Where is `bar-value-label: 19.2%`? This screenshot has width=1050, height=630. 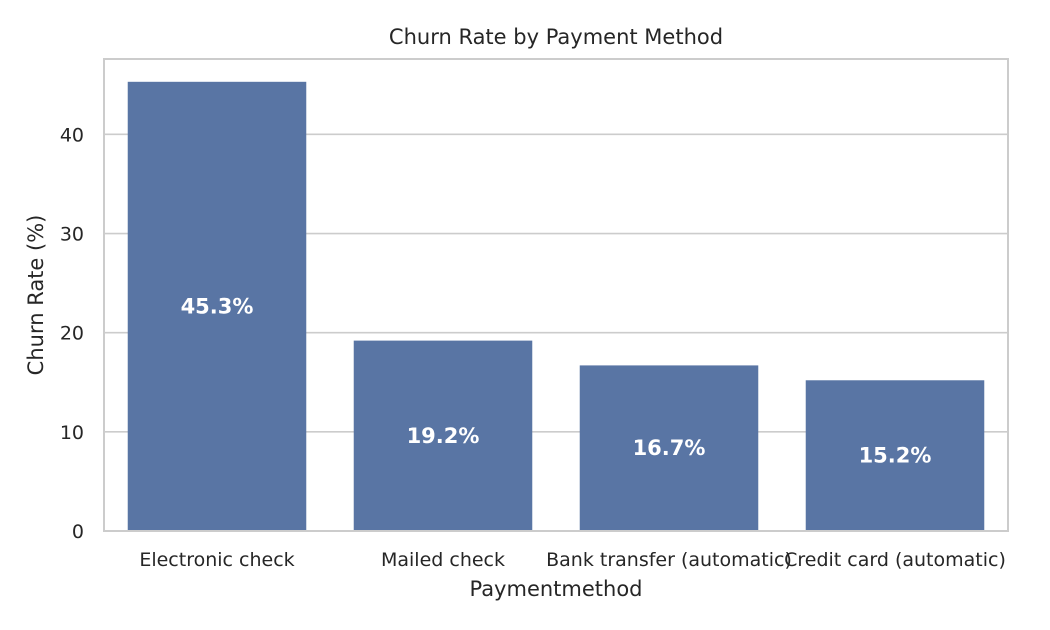 bar-value-label: 19.2% is located at coordinates (443, 436).